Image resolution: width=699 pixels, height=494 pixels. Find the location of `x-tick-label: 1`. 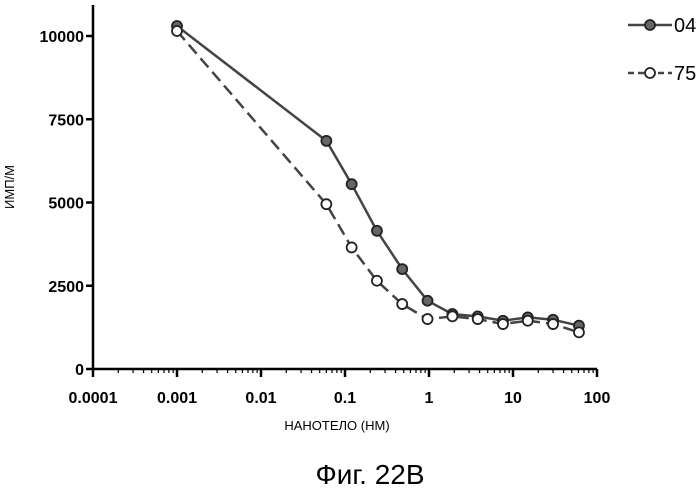

x-tick-label: 1 is located at coordinates (429, 398).